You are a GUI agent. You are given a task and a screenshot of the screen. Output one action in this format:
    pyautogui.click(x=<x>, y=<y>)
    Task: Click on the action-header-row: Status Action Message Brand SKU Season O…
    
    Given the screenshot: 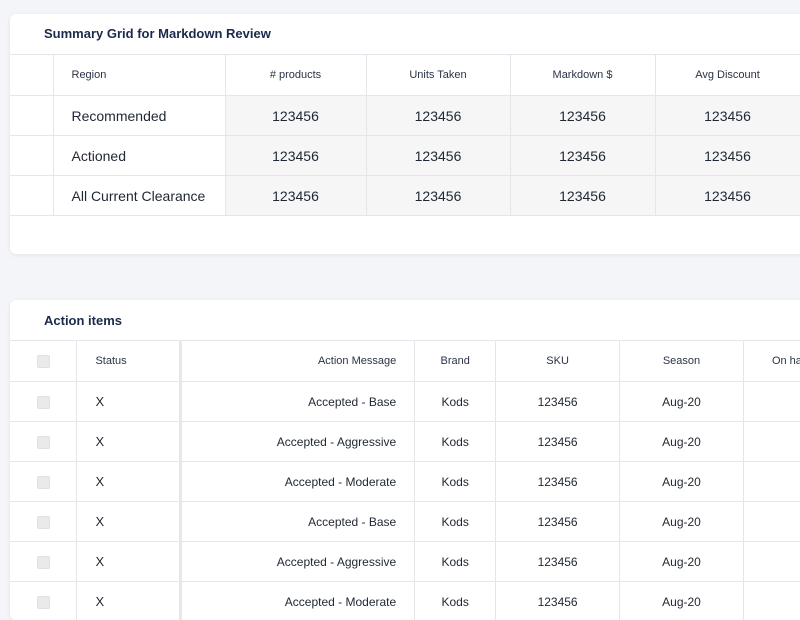 What is the action you would take?
    pyautogui.click(x=405, y=361)
    